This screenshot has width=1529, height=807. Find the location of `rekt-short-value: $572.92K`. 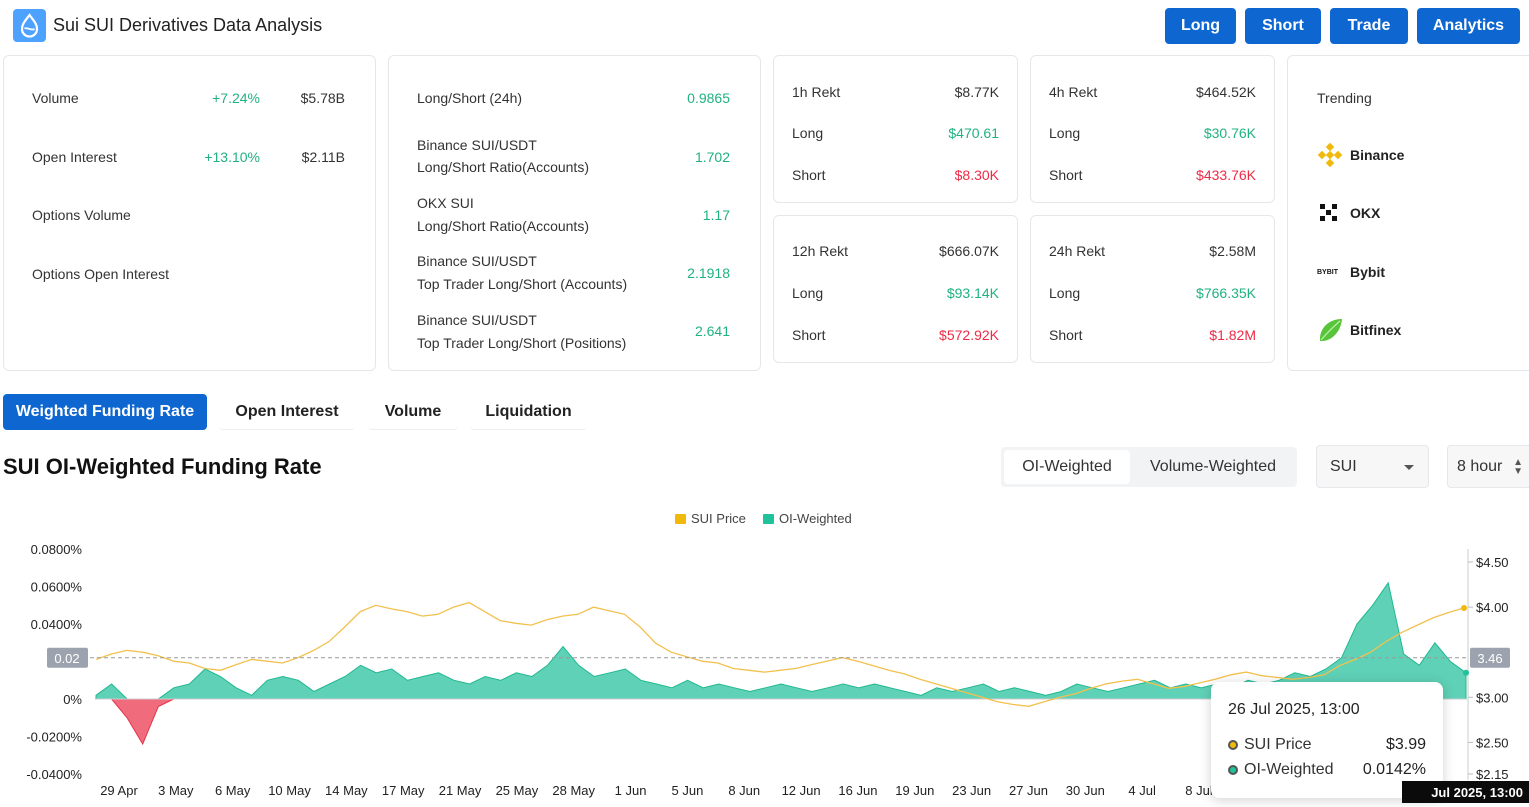

rekt-short-value: $572.92K is located at coordinates (969, 335).